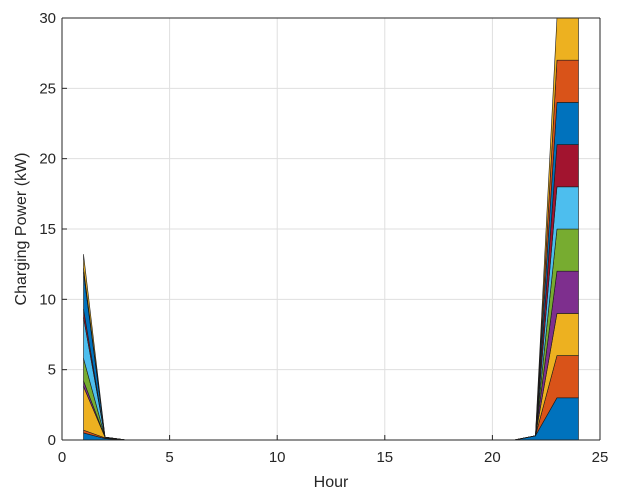 The width and height of the screenshot is (617, 497). I want to click on y-tick-label-1: 5, so click(52, 370).